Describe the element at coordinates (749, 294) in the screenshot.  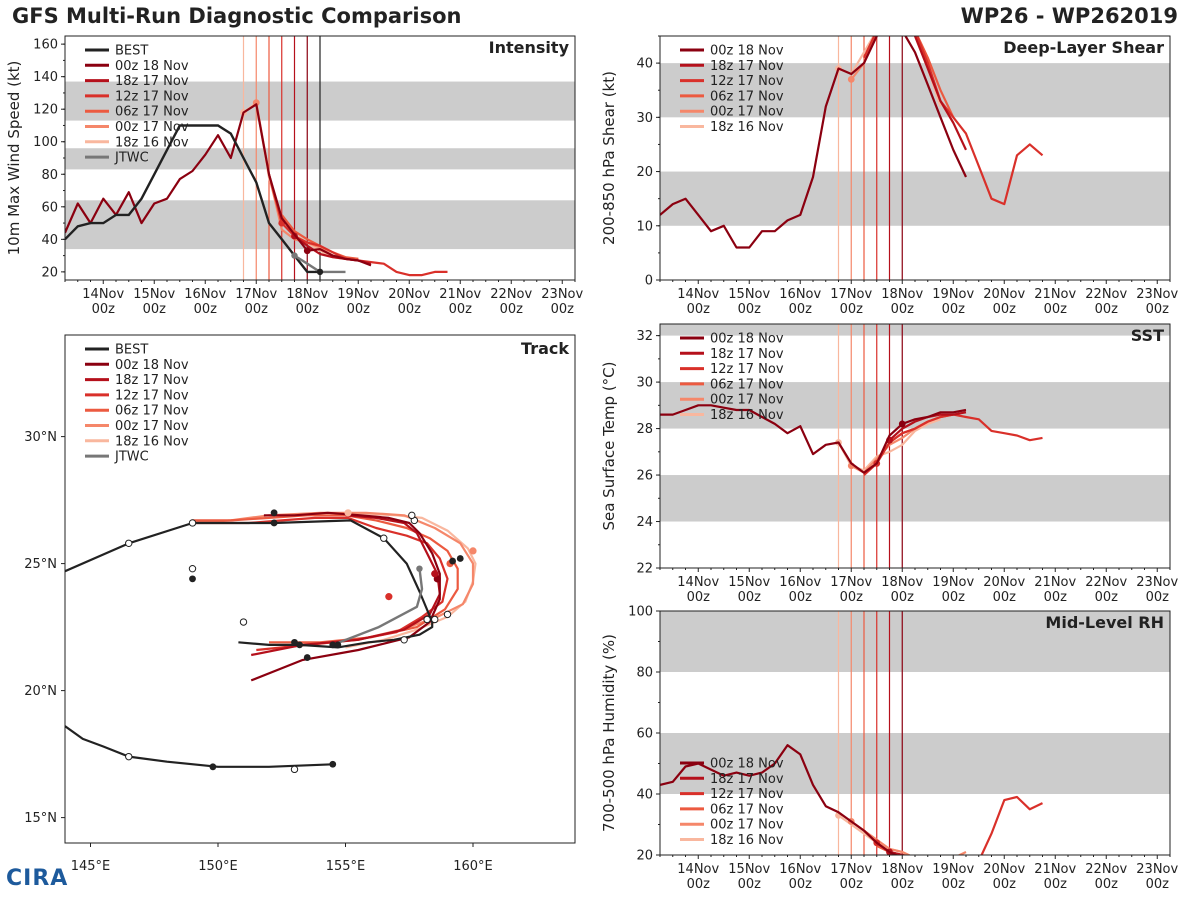
I see `shear-xtick-label-1: 15Nov` at that location.